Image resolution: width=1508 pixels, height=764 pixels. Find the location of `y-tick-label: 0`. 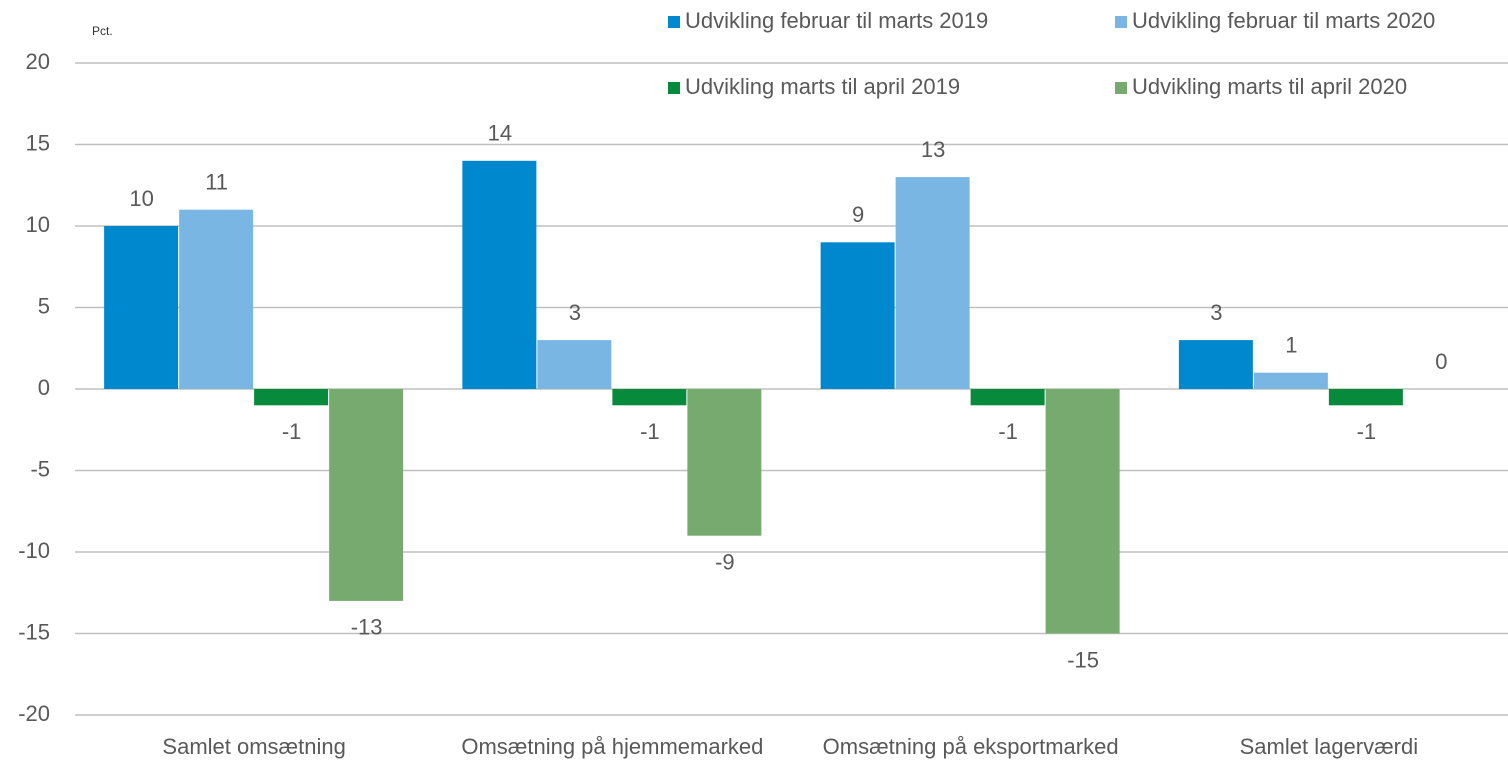

y-tick-label: 0 is located at coordinates (44, 387).